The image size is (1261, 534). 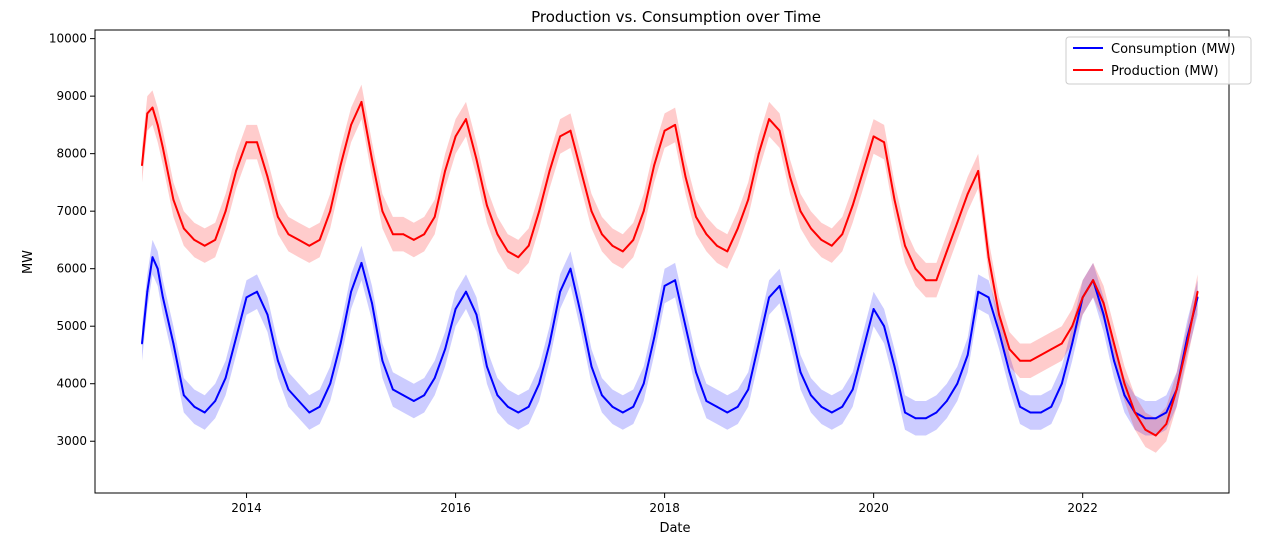 What do you see at coordinates (455, 508) in the screenshot?
I see `x-tick-label: 2016` at bounding box center [455, 508].